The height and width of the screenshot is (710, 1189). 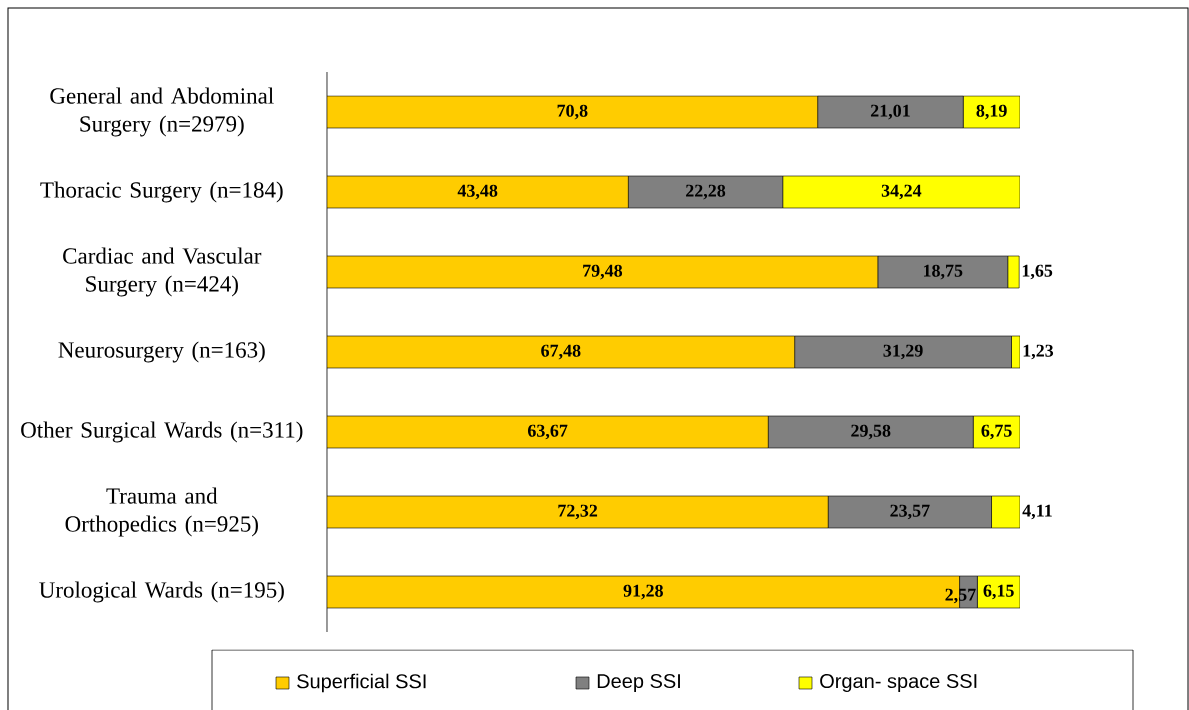 What do you see at coordinates (361, 683) in the screenshot?
I see `legend-label: Superficial SSI` at bounding box center [361, 683].